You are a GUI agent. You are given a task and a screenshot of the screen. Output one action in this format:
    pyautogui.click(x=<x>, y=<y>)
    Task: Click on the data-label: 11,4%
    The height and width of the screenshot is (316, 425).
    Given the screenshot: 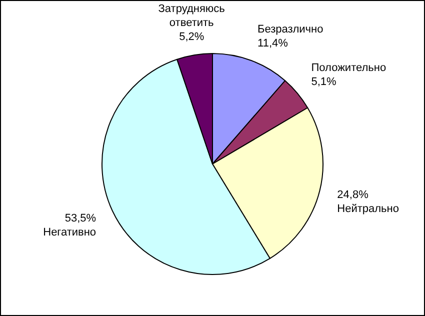 What is the action you would take?
    pyautogui.click(x=273, y=44)
    